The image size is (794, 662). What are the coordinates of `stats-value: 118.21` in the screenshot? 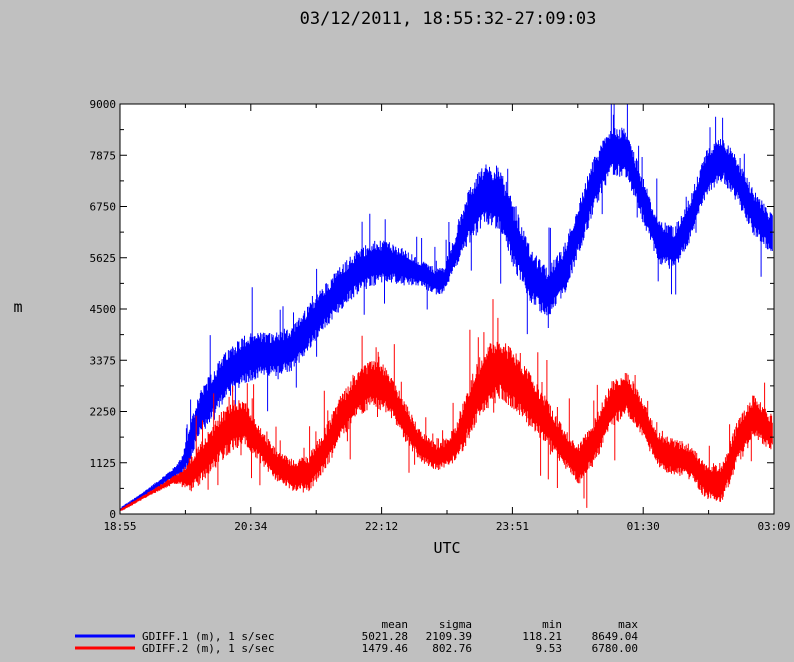 It's located at (542, 636).